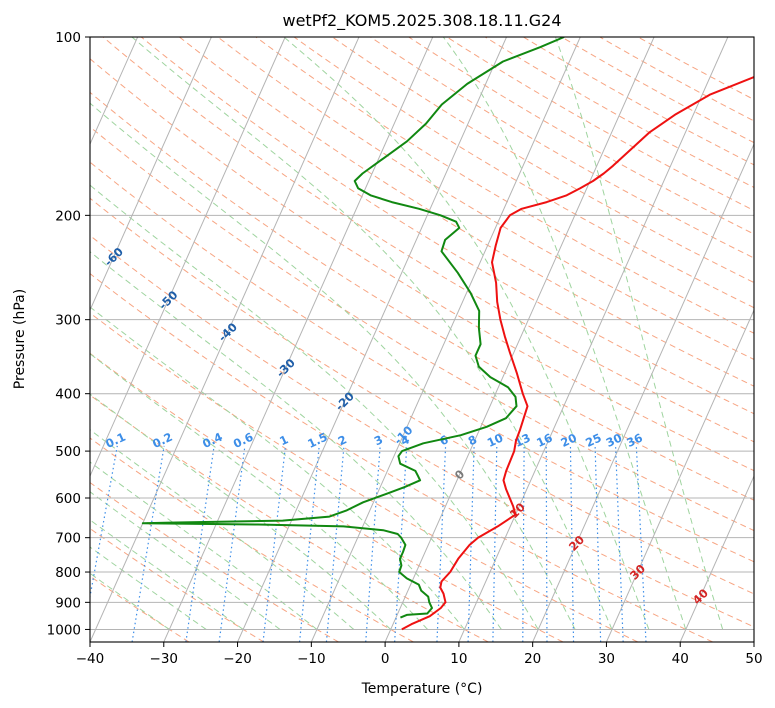 This screenshot has height=708, width=775. I want to click on y-axis: 100 200 300 400 500 600 700 800 900 1000, so click(68, 334).